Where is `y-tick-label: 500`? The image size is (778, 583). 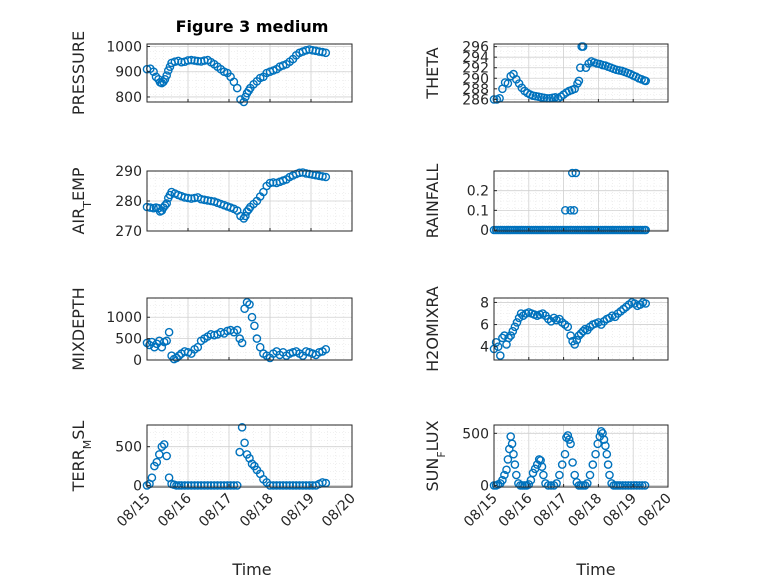
y-tick-label: 500 is located at coordinates (128, 448).